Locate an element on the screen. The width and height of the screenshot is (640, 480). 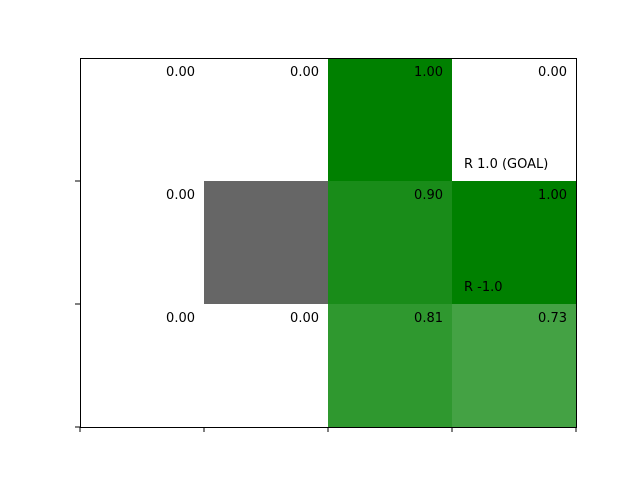
grid-cell-r2-c0 is located at coordinates (142, 366).